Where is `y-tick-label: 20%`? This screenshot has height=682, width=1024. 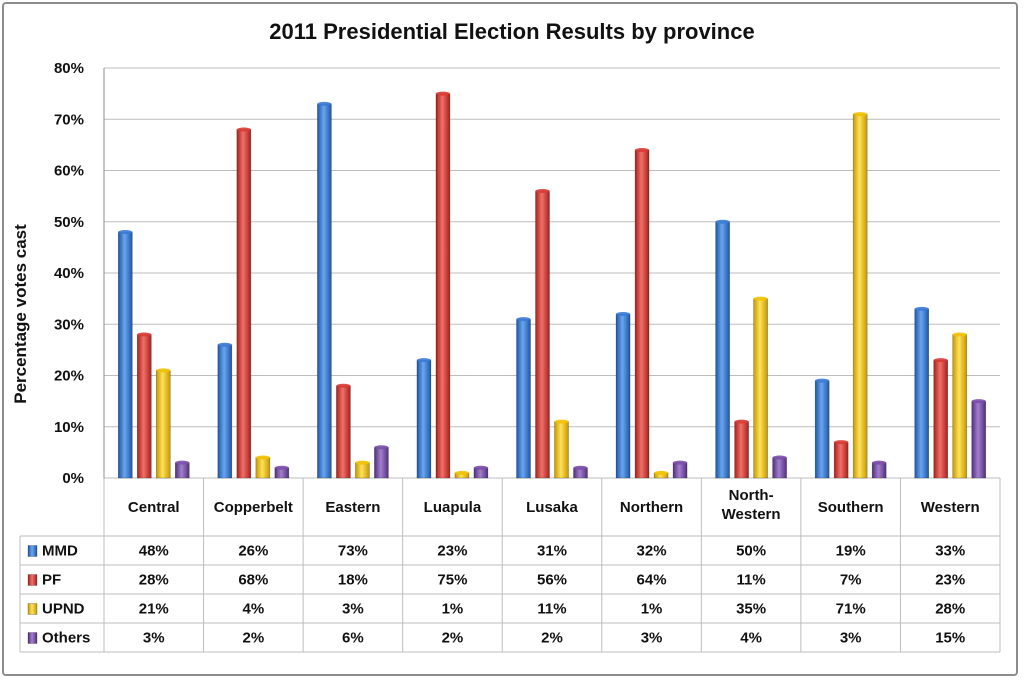 y-tick-label: 20% is located at coordinates (69, 376).